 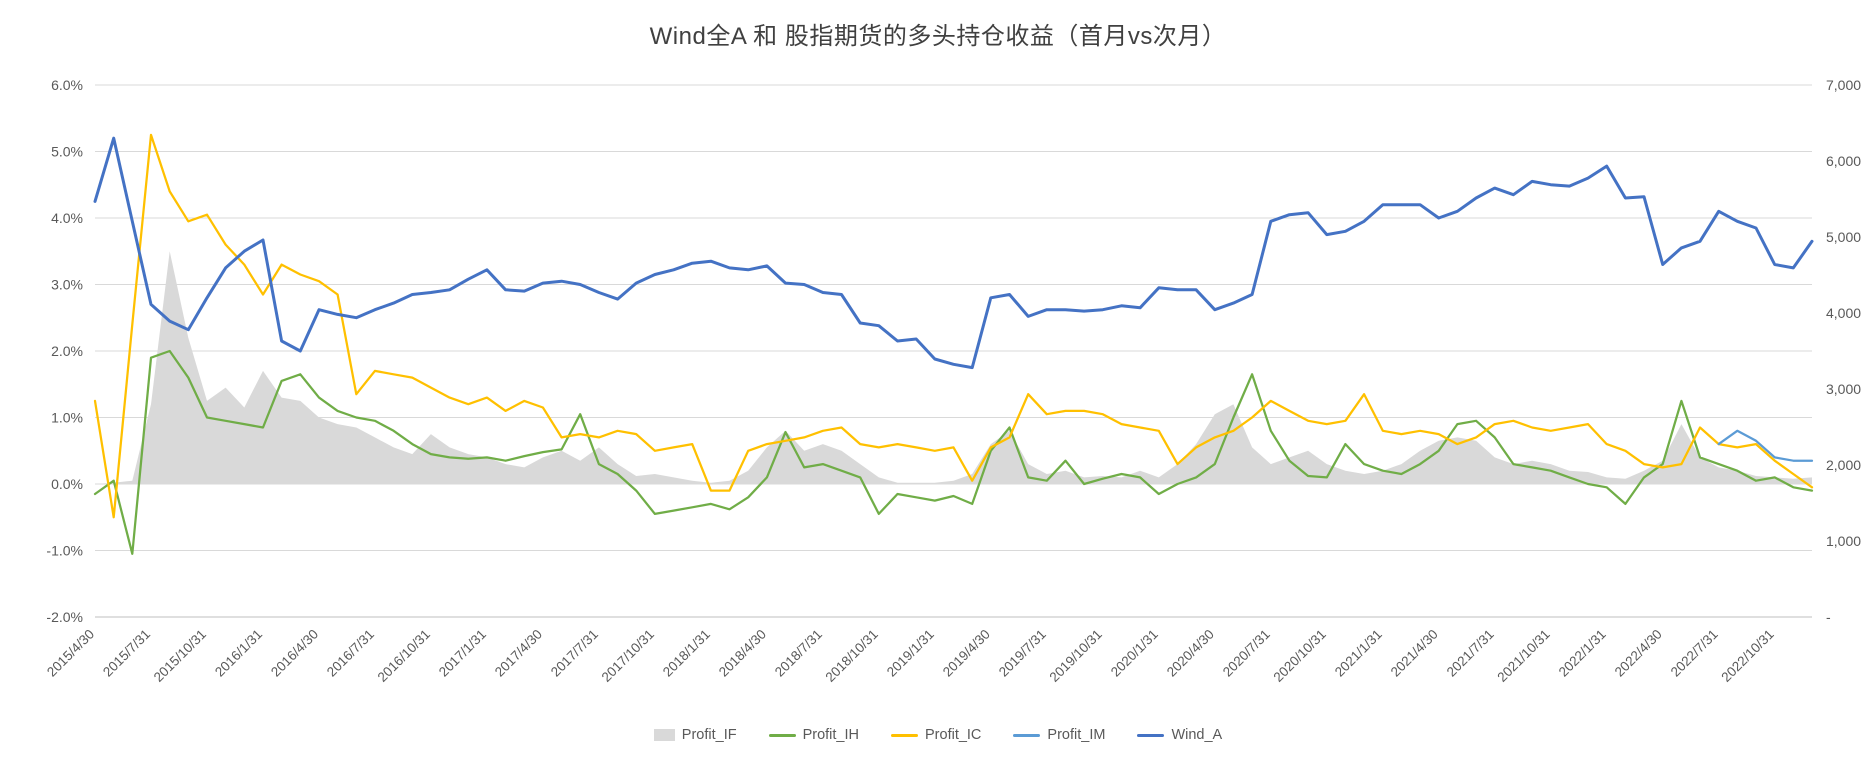 What do you see at coordinates (1843, 85) in the screenshot?
I see `right-axis-tick: 7,000` at bounding box center [1843, 85].